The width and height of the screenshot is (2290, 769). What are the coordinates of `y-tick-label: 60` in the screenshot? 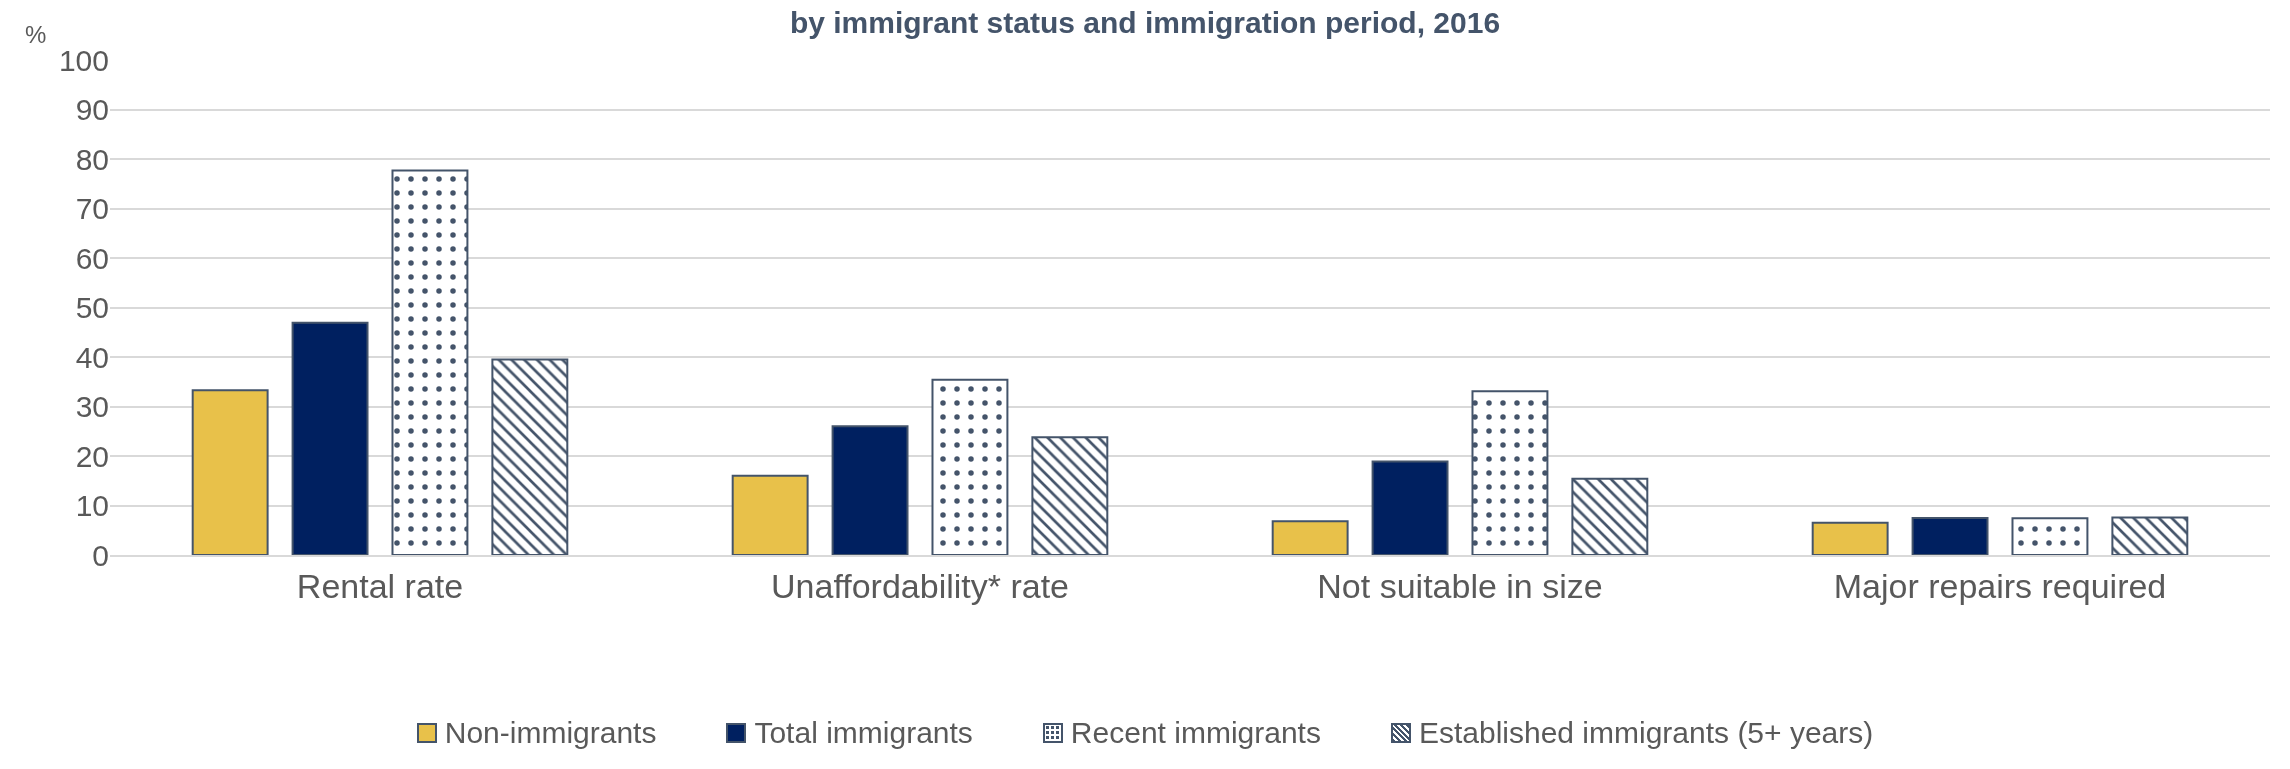 It's located at (92, 258).